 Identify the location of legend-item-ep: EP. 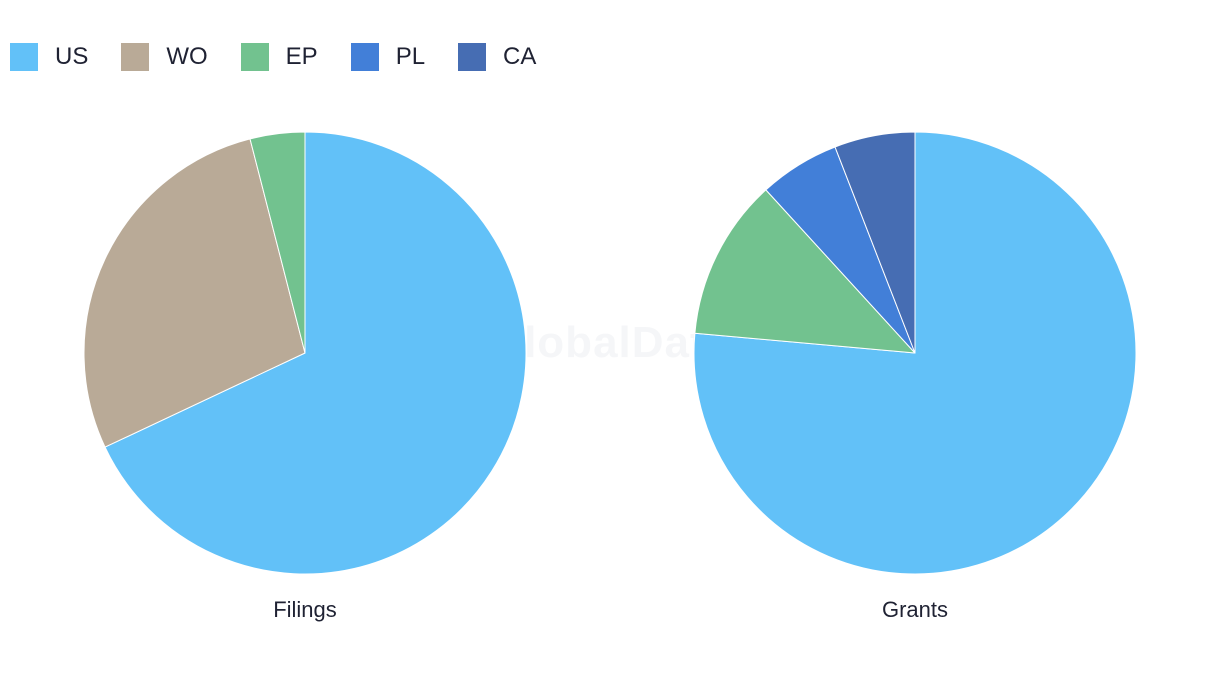
(279, 57).